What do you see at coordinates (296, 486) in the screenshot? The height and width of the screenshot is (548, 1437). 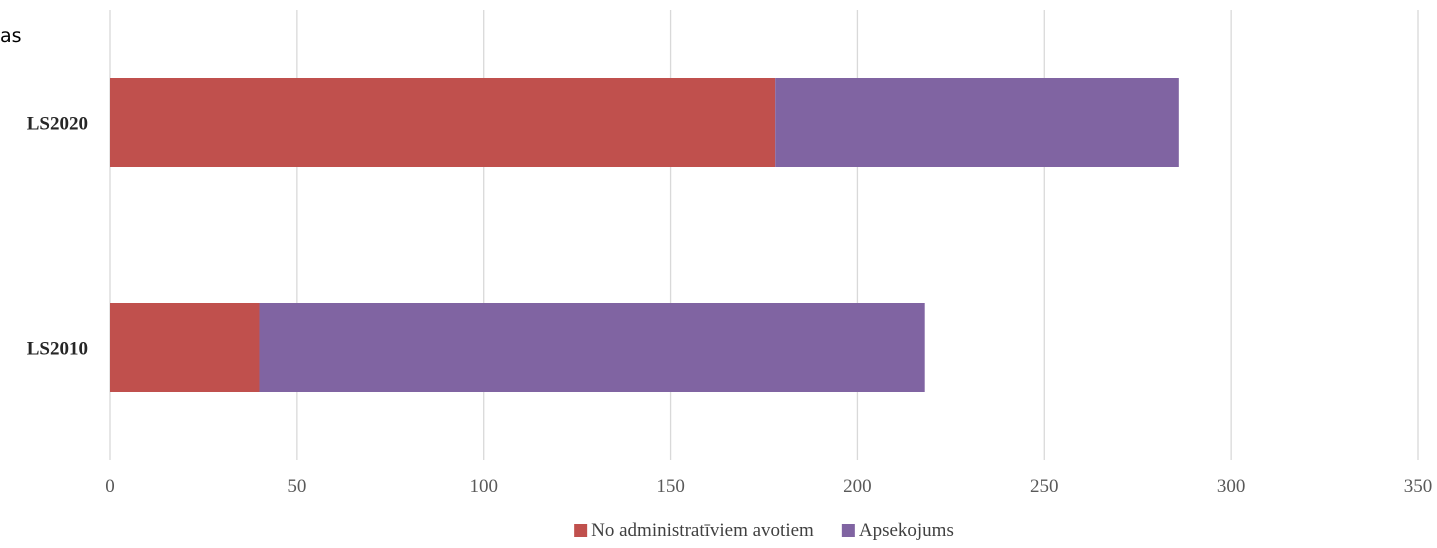 I see `x-tick-label-50: 50` at bounding box center [296, 486].